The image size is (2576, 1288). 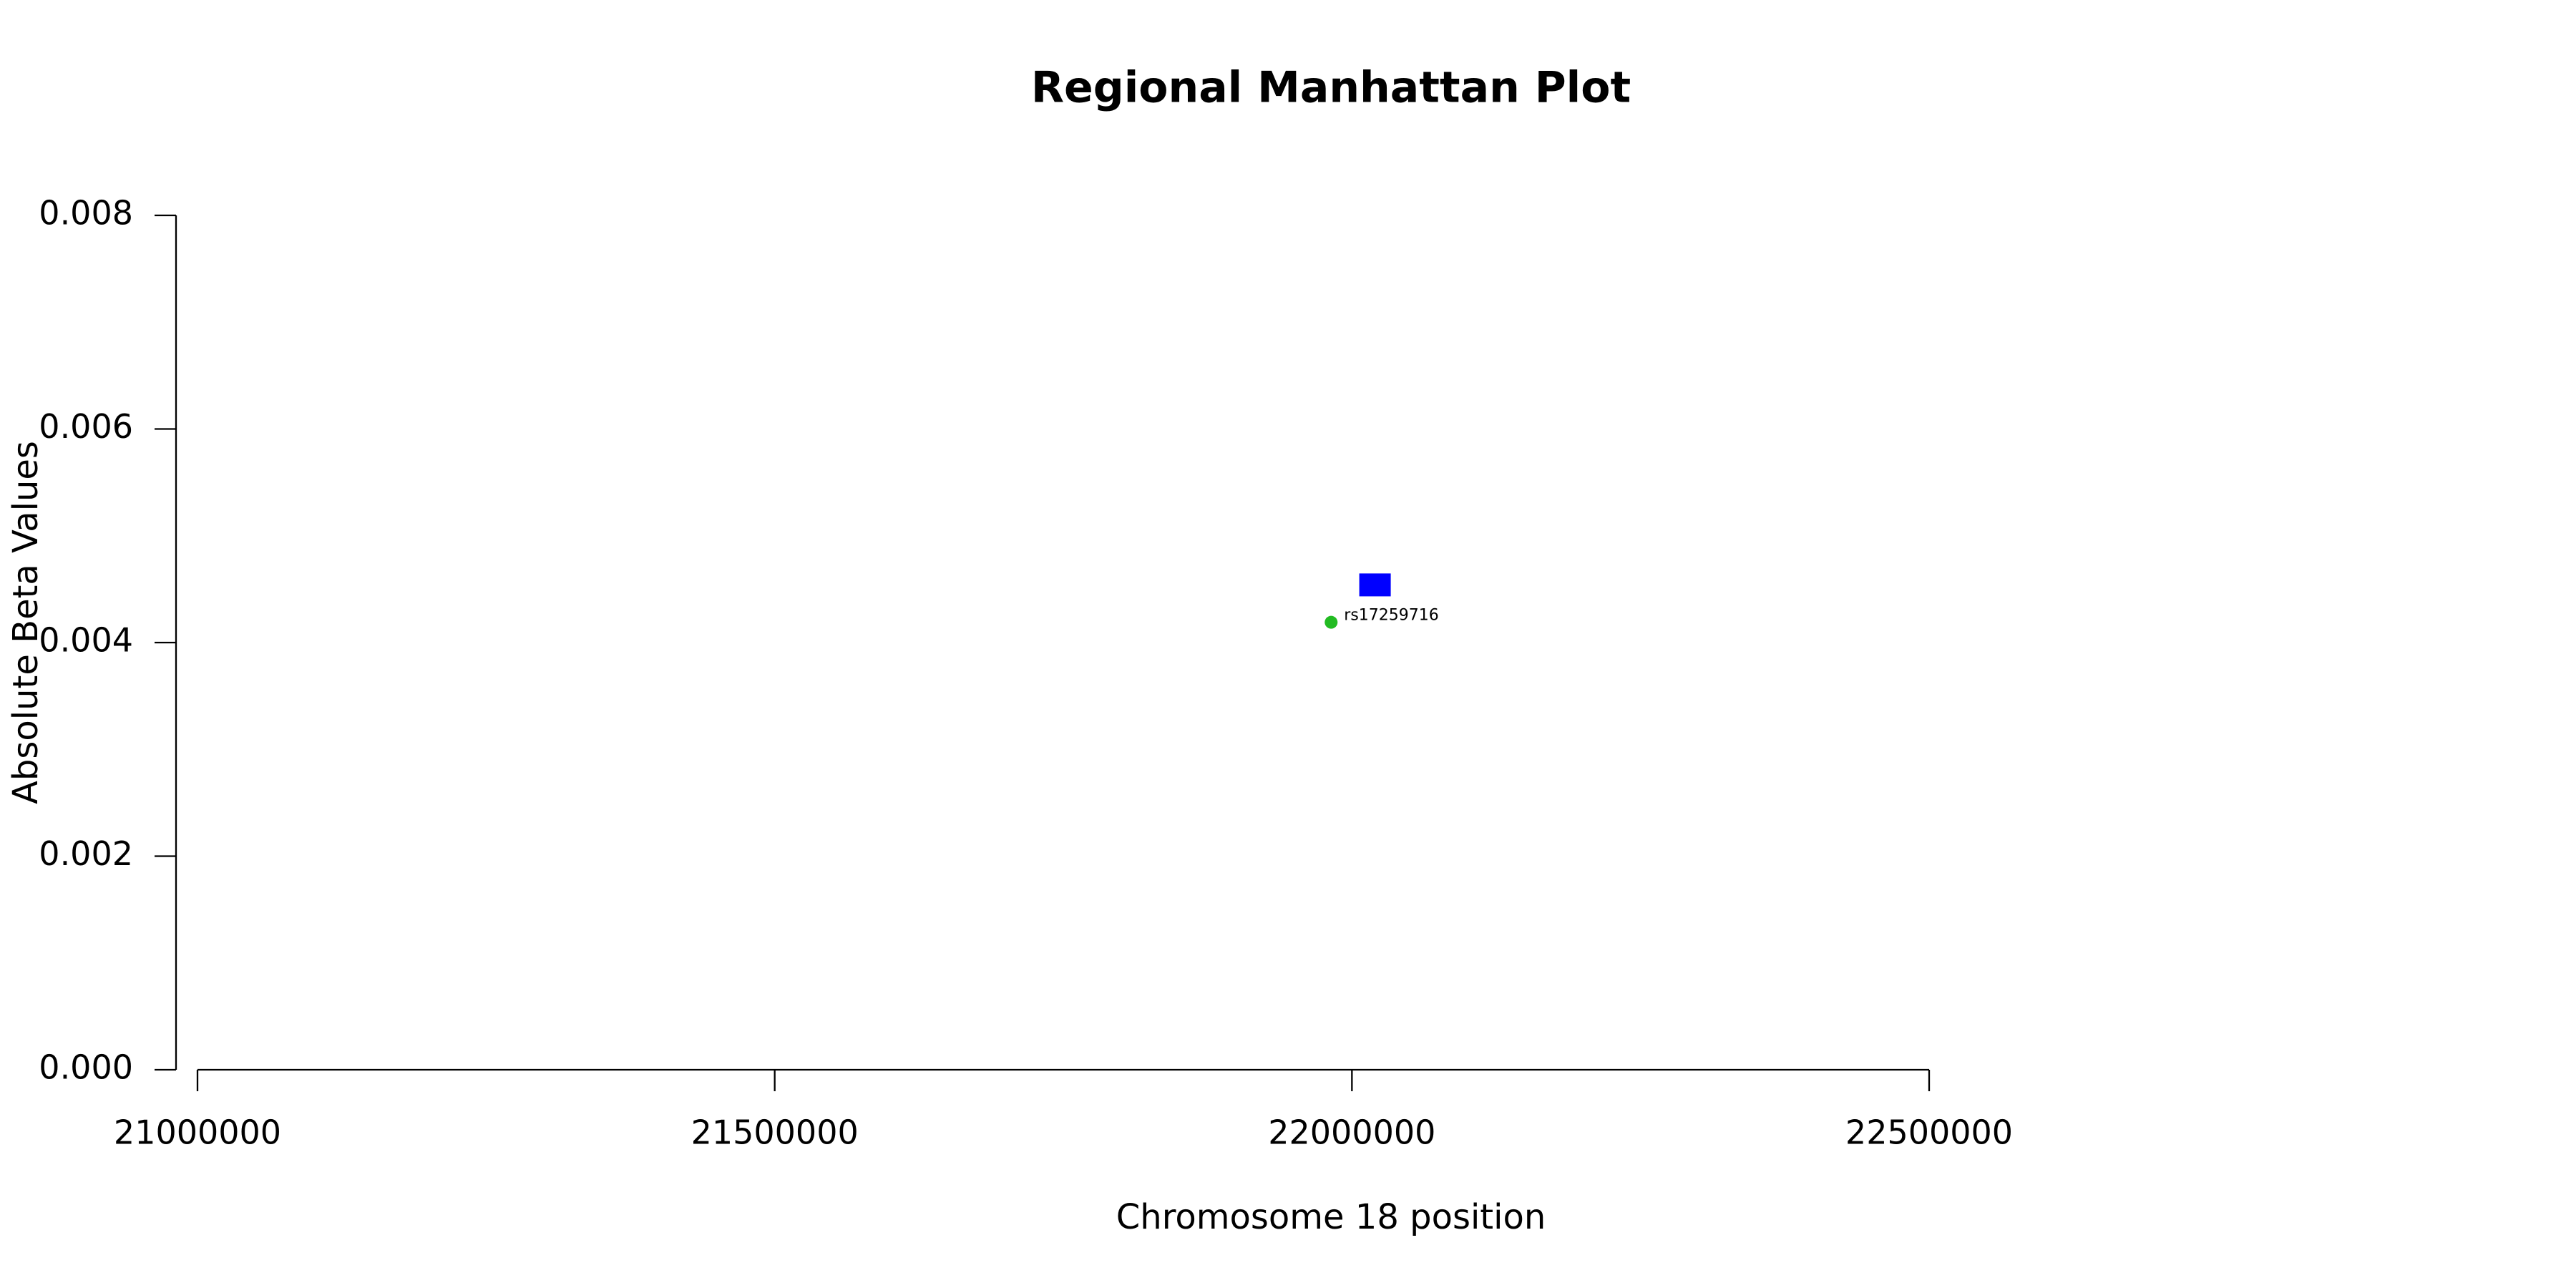 What do you see at coordinates (1391, 616) in the screenshot?
I see `point-label: rs17259716` at bounding box center [1391, 616].